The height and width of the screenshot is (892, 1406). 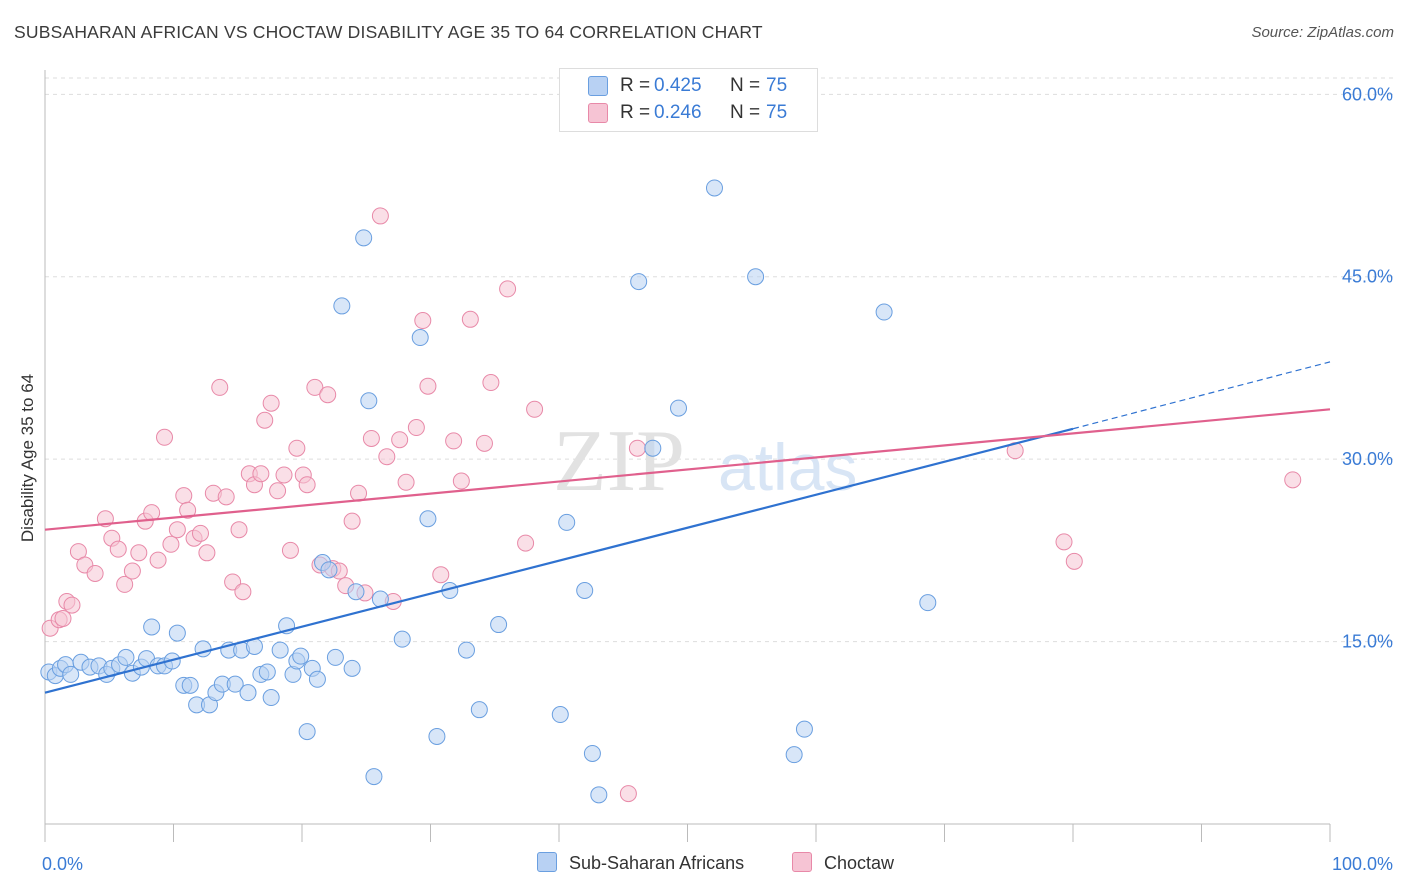 I want to click on correlation-legend: R = 0.425 N = 75 R = 0.246 N = 75, so click(x=688, y=100).